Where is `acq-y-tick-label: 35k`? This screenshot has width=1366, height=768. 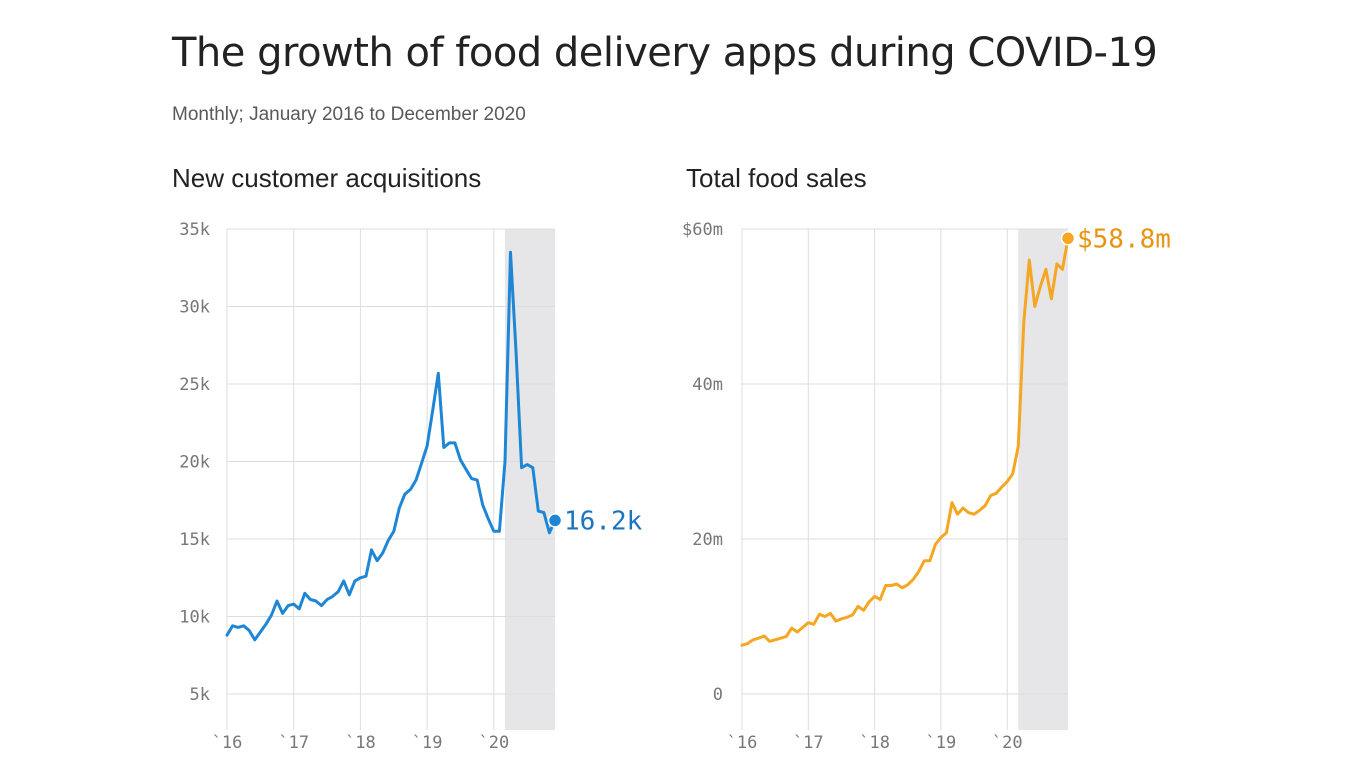
acq-y-tick-label: 35k is located at coordinates (194, 230).